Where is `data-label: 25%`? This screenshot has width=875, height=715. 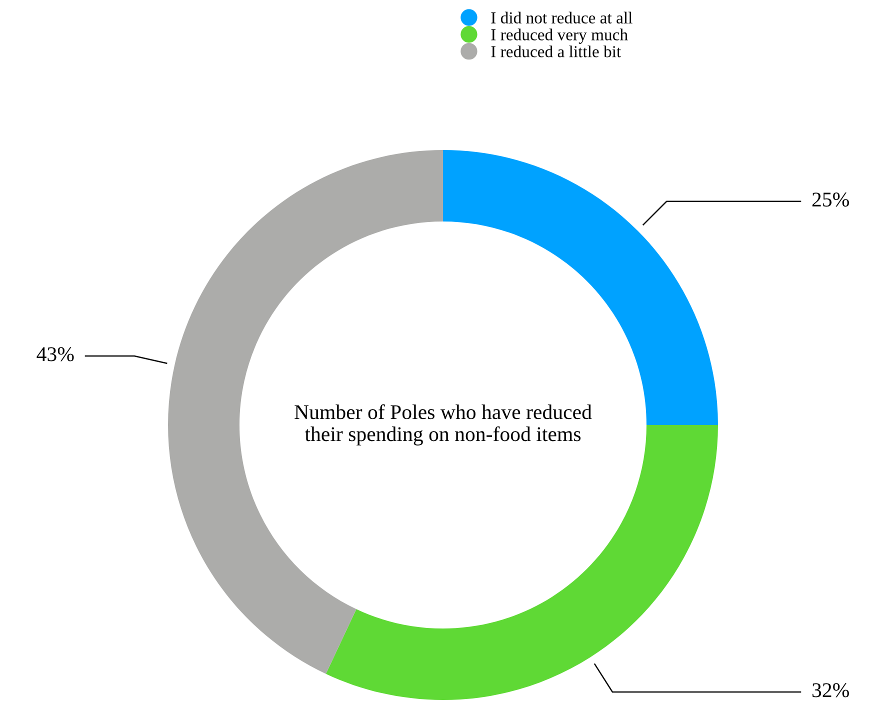
data-label: 25% is located at coordinates (830, 199).